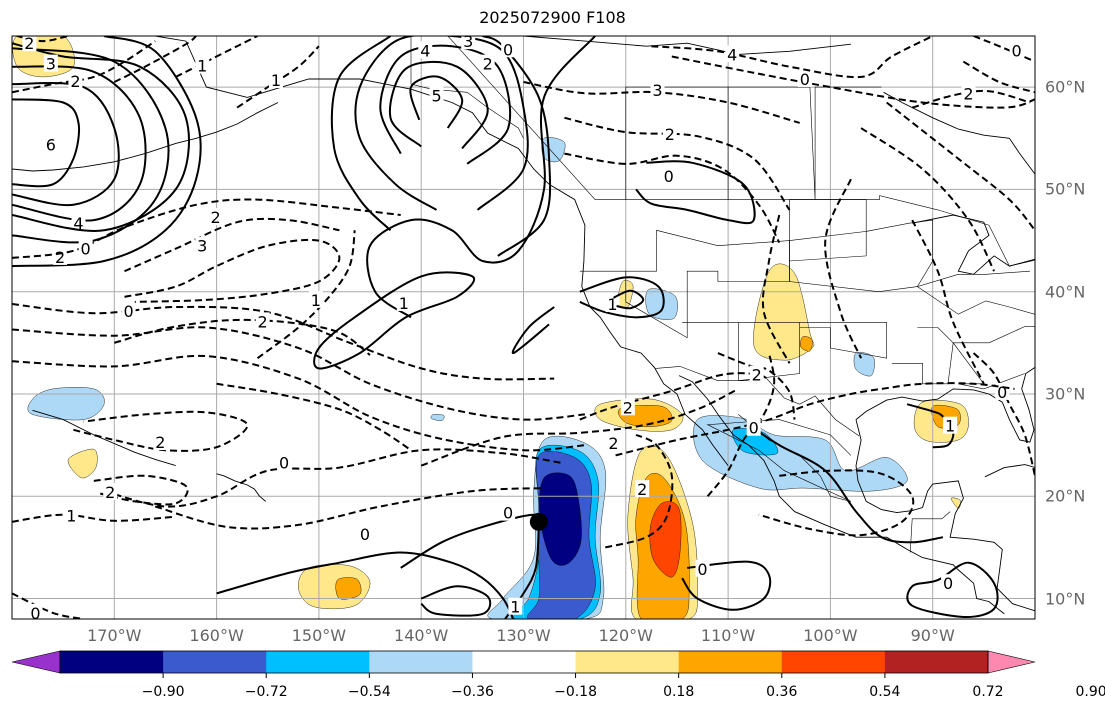  Describe the element at coordinates (552, 17) in the screenshot. I see `map-title: 2025072900 F108` at that location.